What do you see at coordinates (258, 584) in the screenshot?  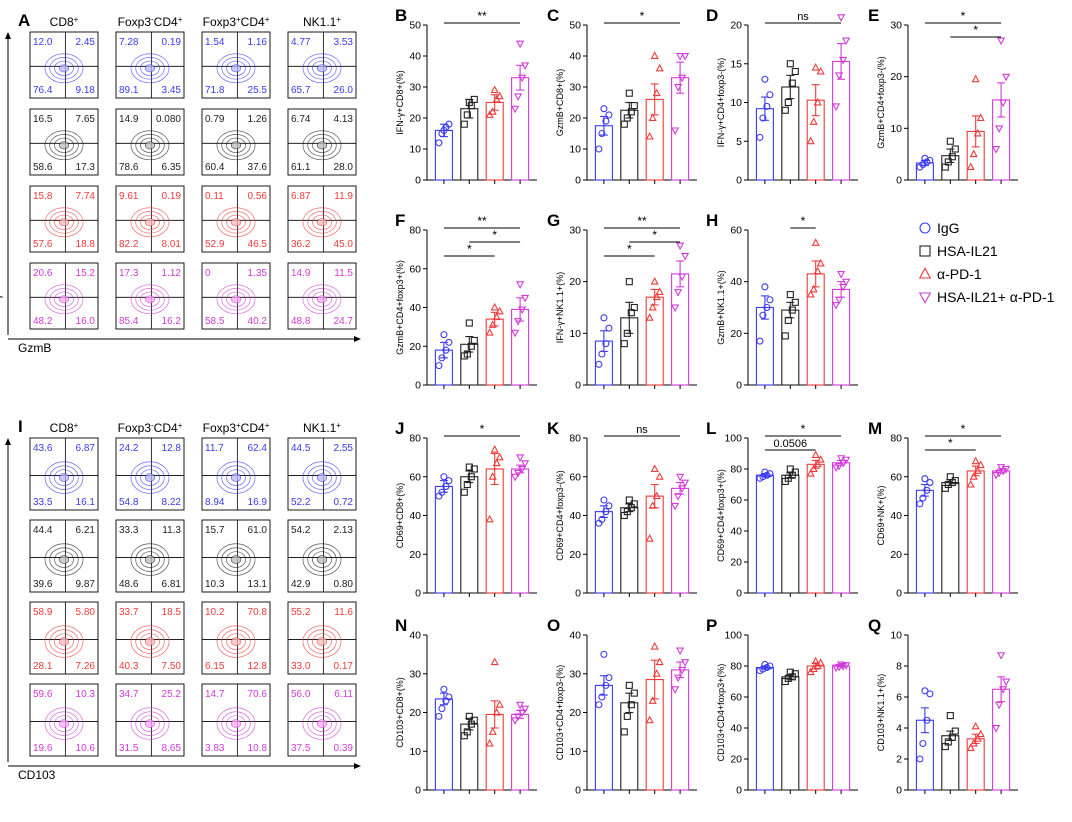 I see `quadrant-value: 13.1` at bounding box center [258, 584].